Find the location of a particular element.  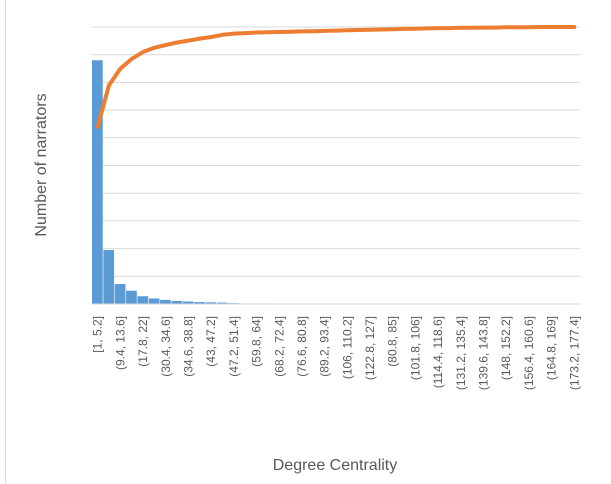

x-tick-label: (9.4, 13.6] is located at coordinates (120, 343).